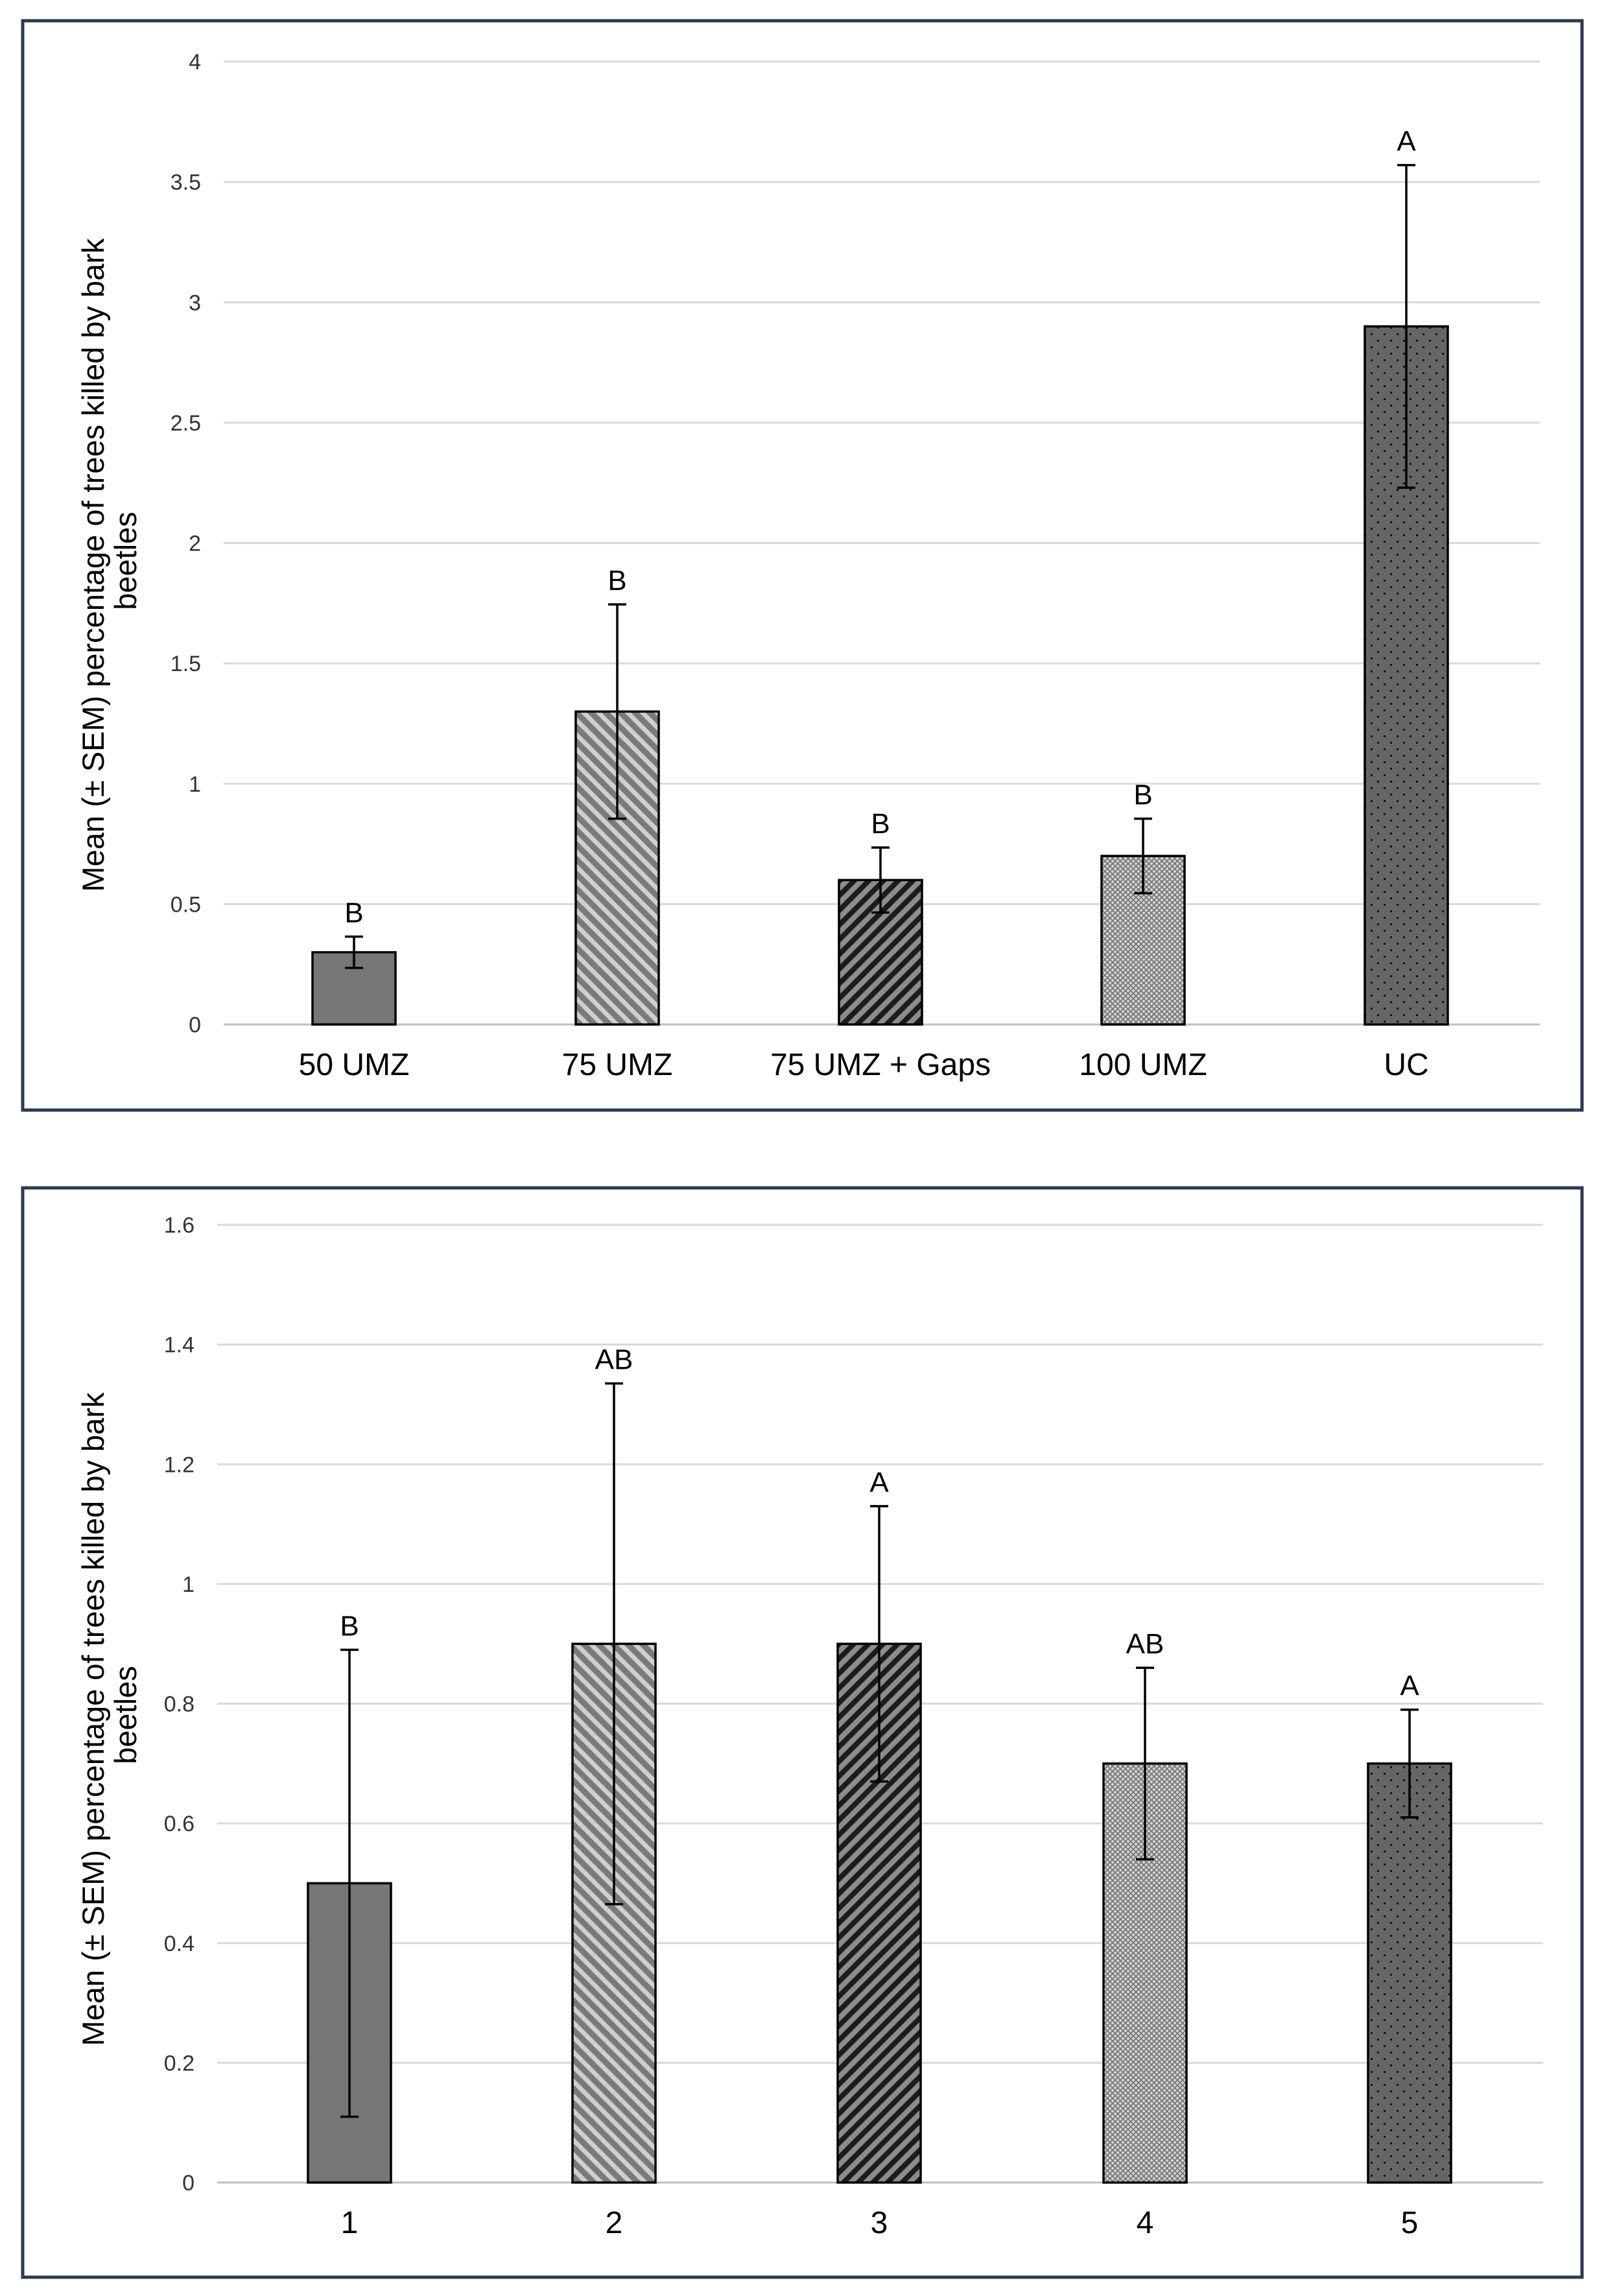 The width and height of the screenshot is (1606, 2296). What do you see at coordinates (1406, 1065) in the screenshot?
I see `x-tick-label: UC` at bounding box center [1406, 1065].